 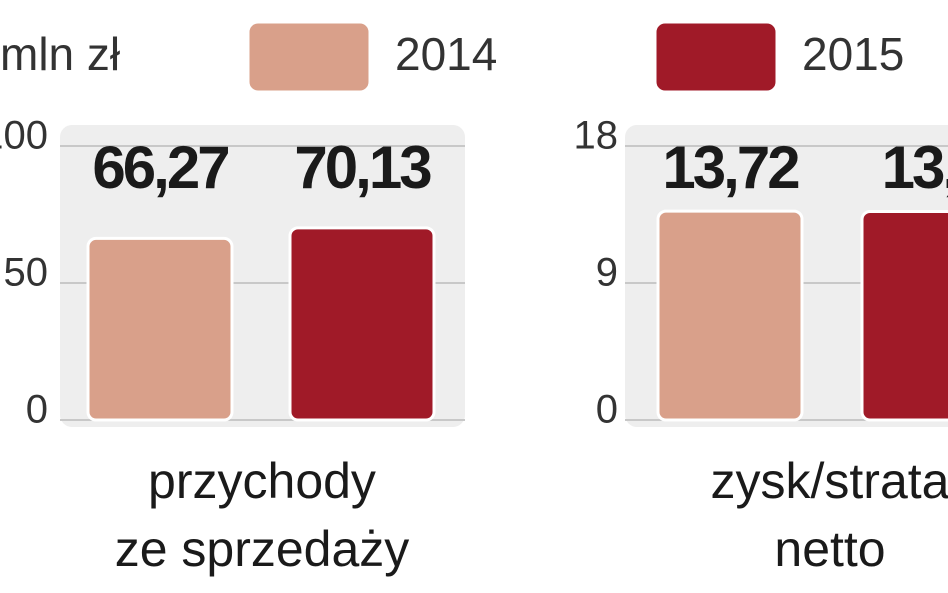 What do you see at coordinates (446, 54) in the screenshot?
I see `legend-label: 2014` at bounding box center [446, 54].